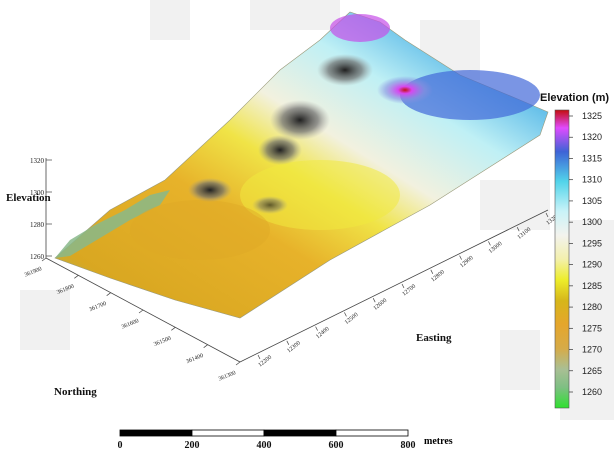  Describe the element at coordinates (381, 305) in the screenshot. I see `easting-tick-label: 12600` at that location.